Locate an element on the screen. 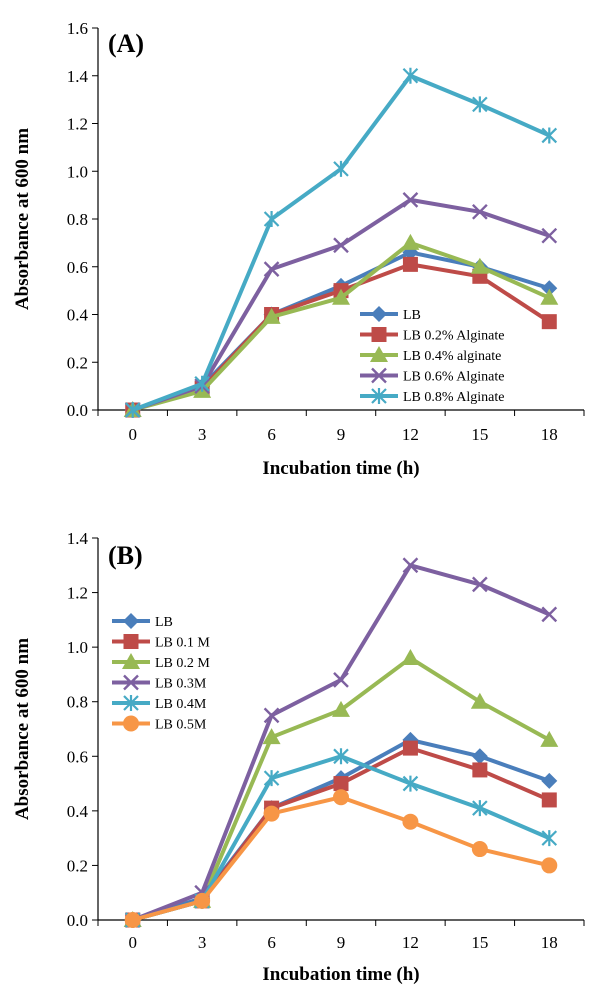 This screenshot has width=599, height=995. x-tick-label-b: 3 is located at coordinates (202, 942).